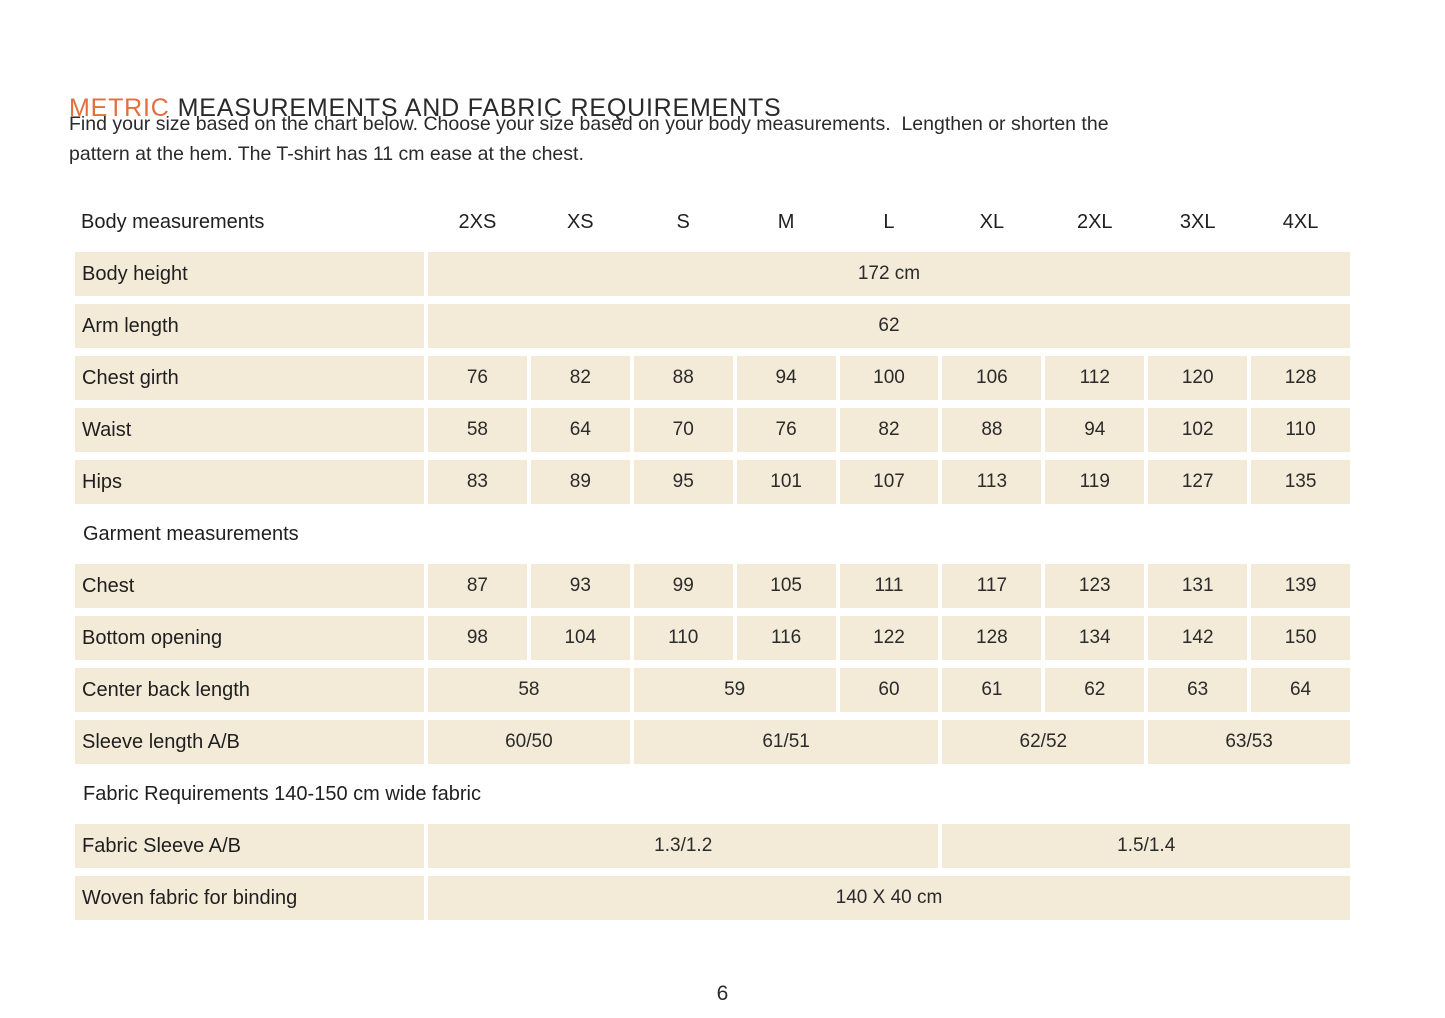 The height and width of the screenshot is (1018, 1445). Describe the element at coordinates (889, 378) in the screenshot. I see `table-cell: 100` at that location.